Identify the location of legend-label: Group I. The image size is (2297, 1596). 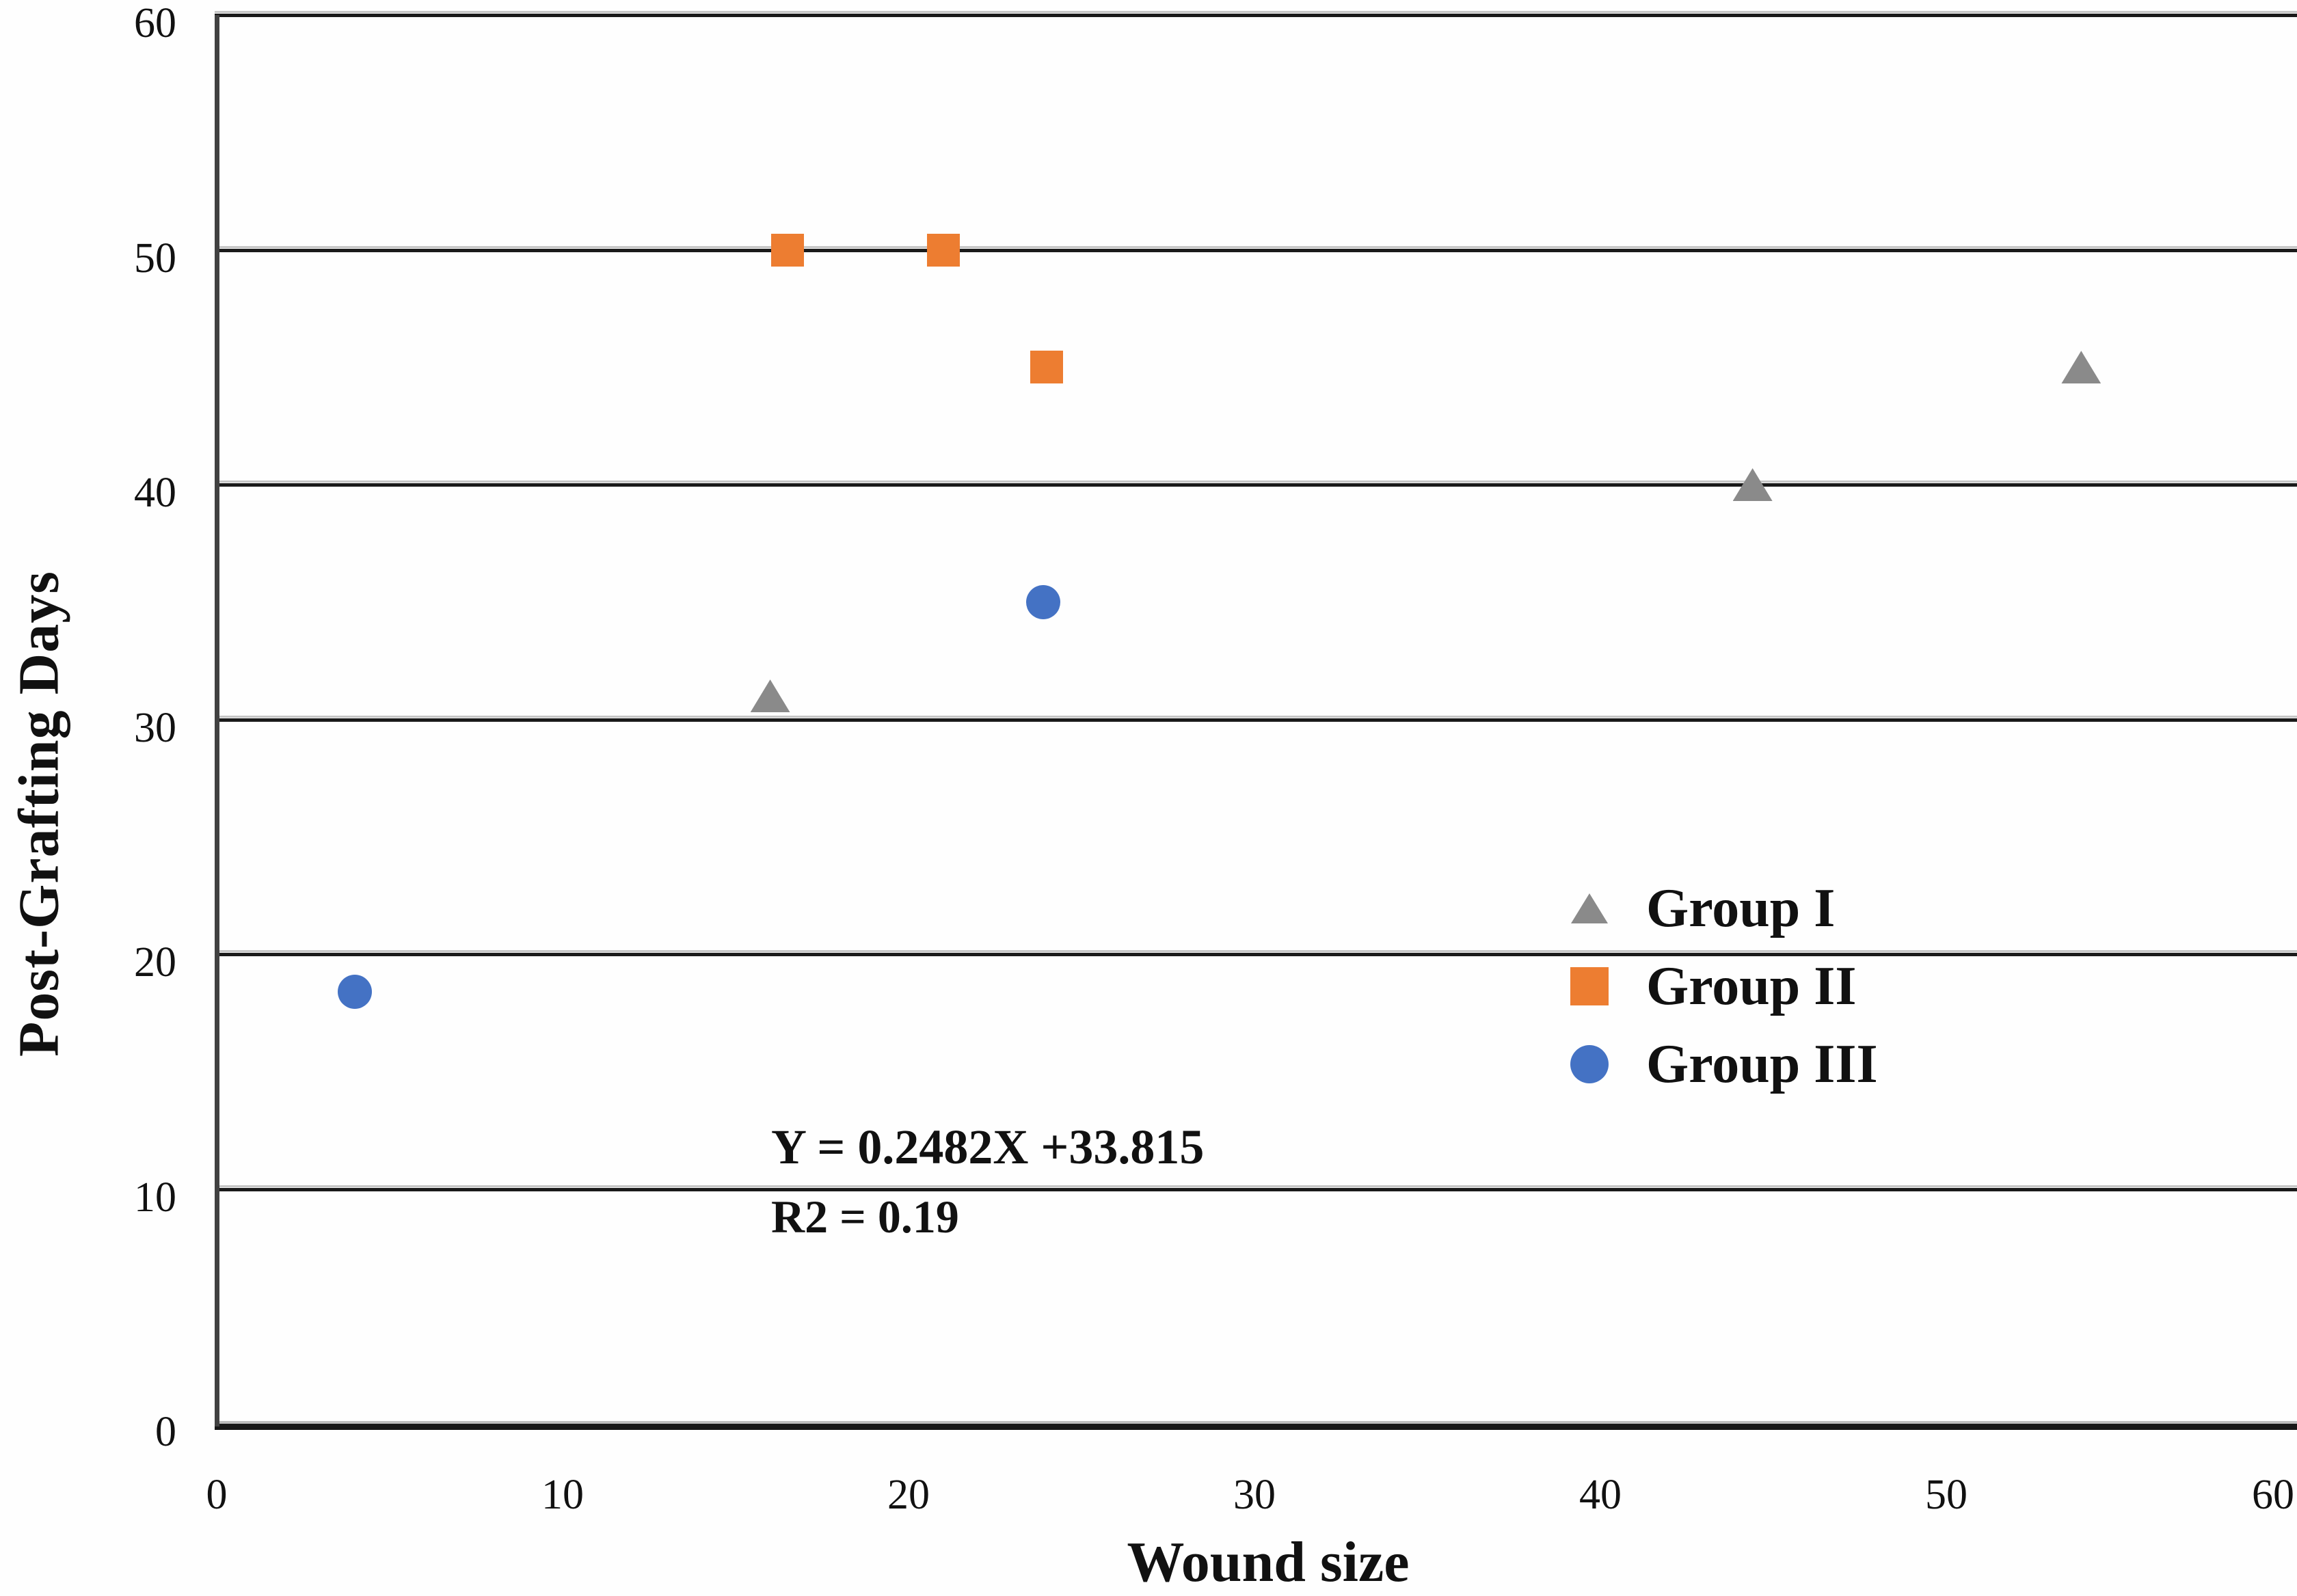
(1741, 908).